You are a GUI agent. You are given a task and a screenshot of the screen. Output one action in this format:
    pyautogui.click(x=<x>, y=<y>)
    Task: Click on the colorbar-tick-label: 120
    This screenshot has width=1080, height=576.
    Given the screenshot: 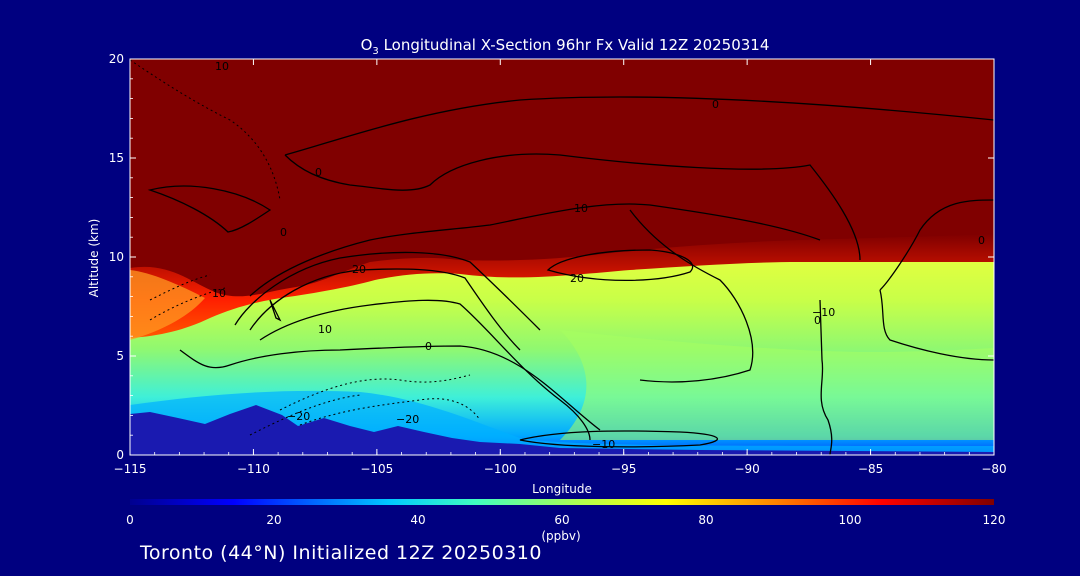 What is the action you would take?
    pyautogui.click(x=994, y=520)
    